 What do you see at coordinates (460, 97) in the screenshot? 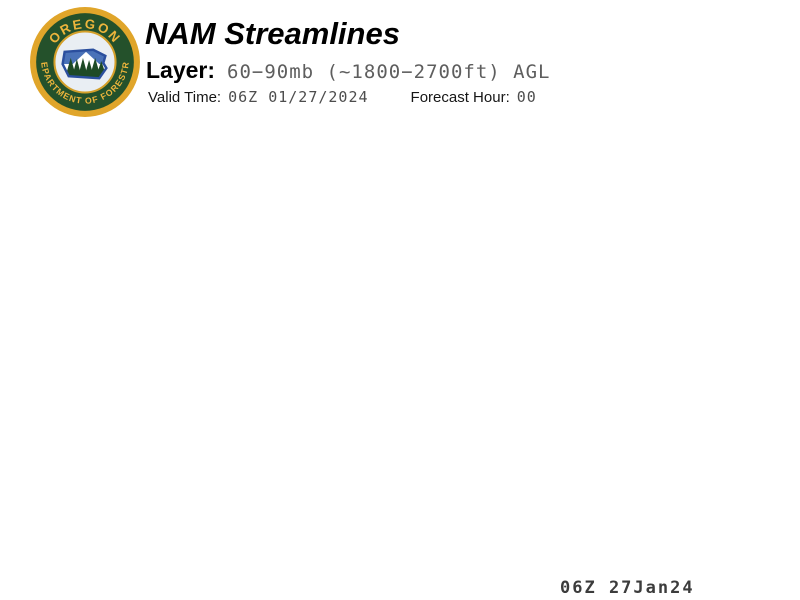
I see `forecast-hour-label: Forecast Hour:` at bounding box center [460, 97].